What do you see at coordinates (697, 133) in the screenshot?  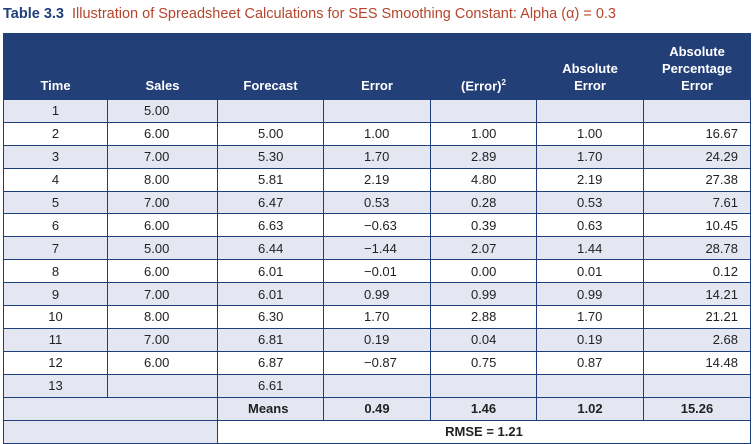 I see `cell-absolute-percentage-error: 16.67` at bounding box center [697, 133].